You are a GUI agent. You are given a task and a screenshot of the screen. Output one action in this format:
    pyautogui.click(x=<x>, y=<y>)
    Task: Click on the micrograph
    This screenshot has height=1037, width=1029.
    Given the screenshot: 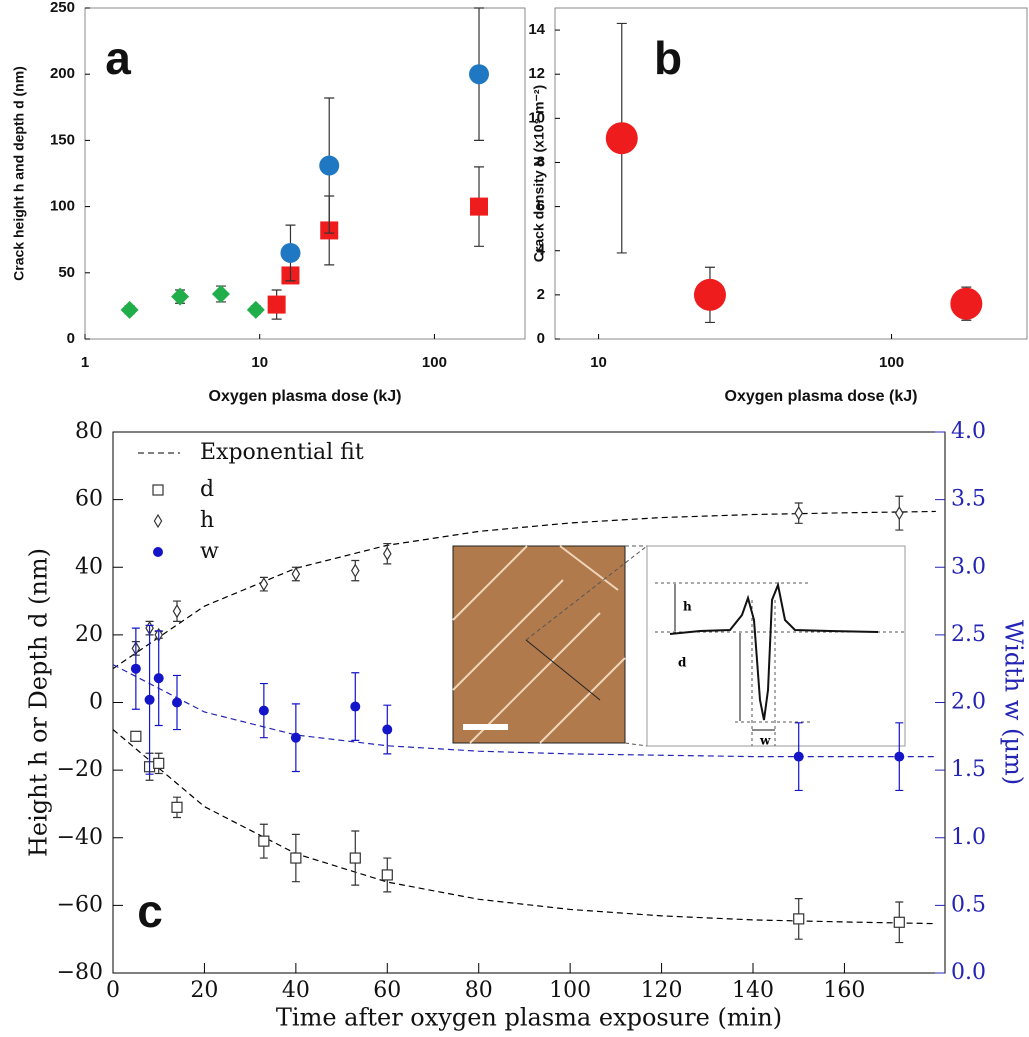 What is the action you would take?
    pyautogui.click(x=539, y=644)
    